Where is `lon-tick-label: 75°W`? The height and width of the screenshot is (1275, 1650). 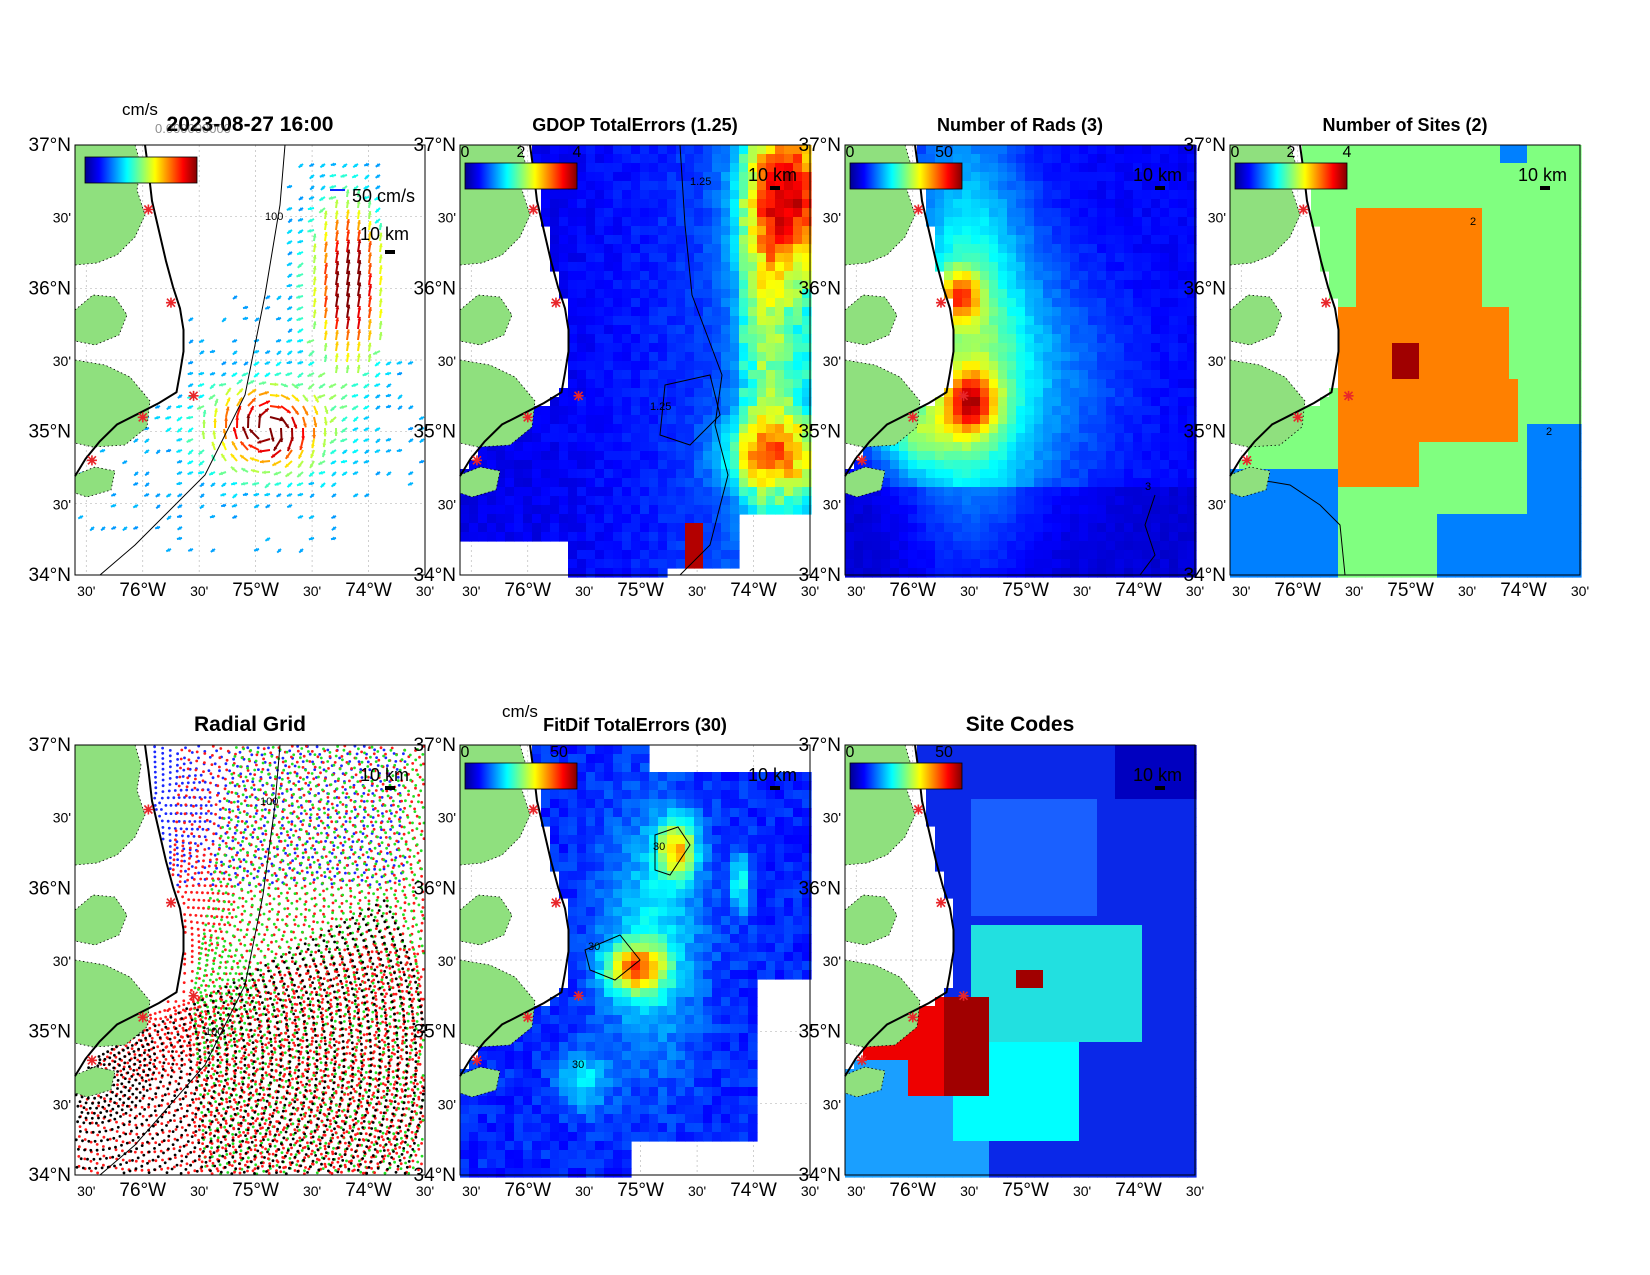 lon-tick-label: 75°W is located at coordinates (255, 1190).